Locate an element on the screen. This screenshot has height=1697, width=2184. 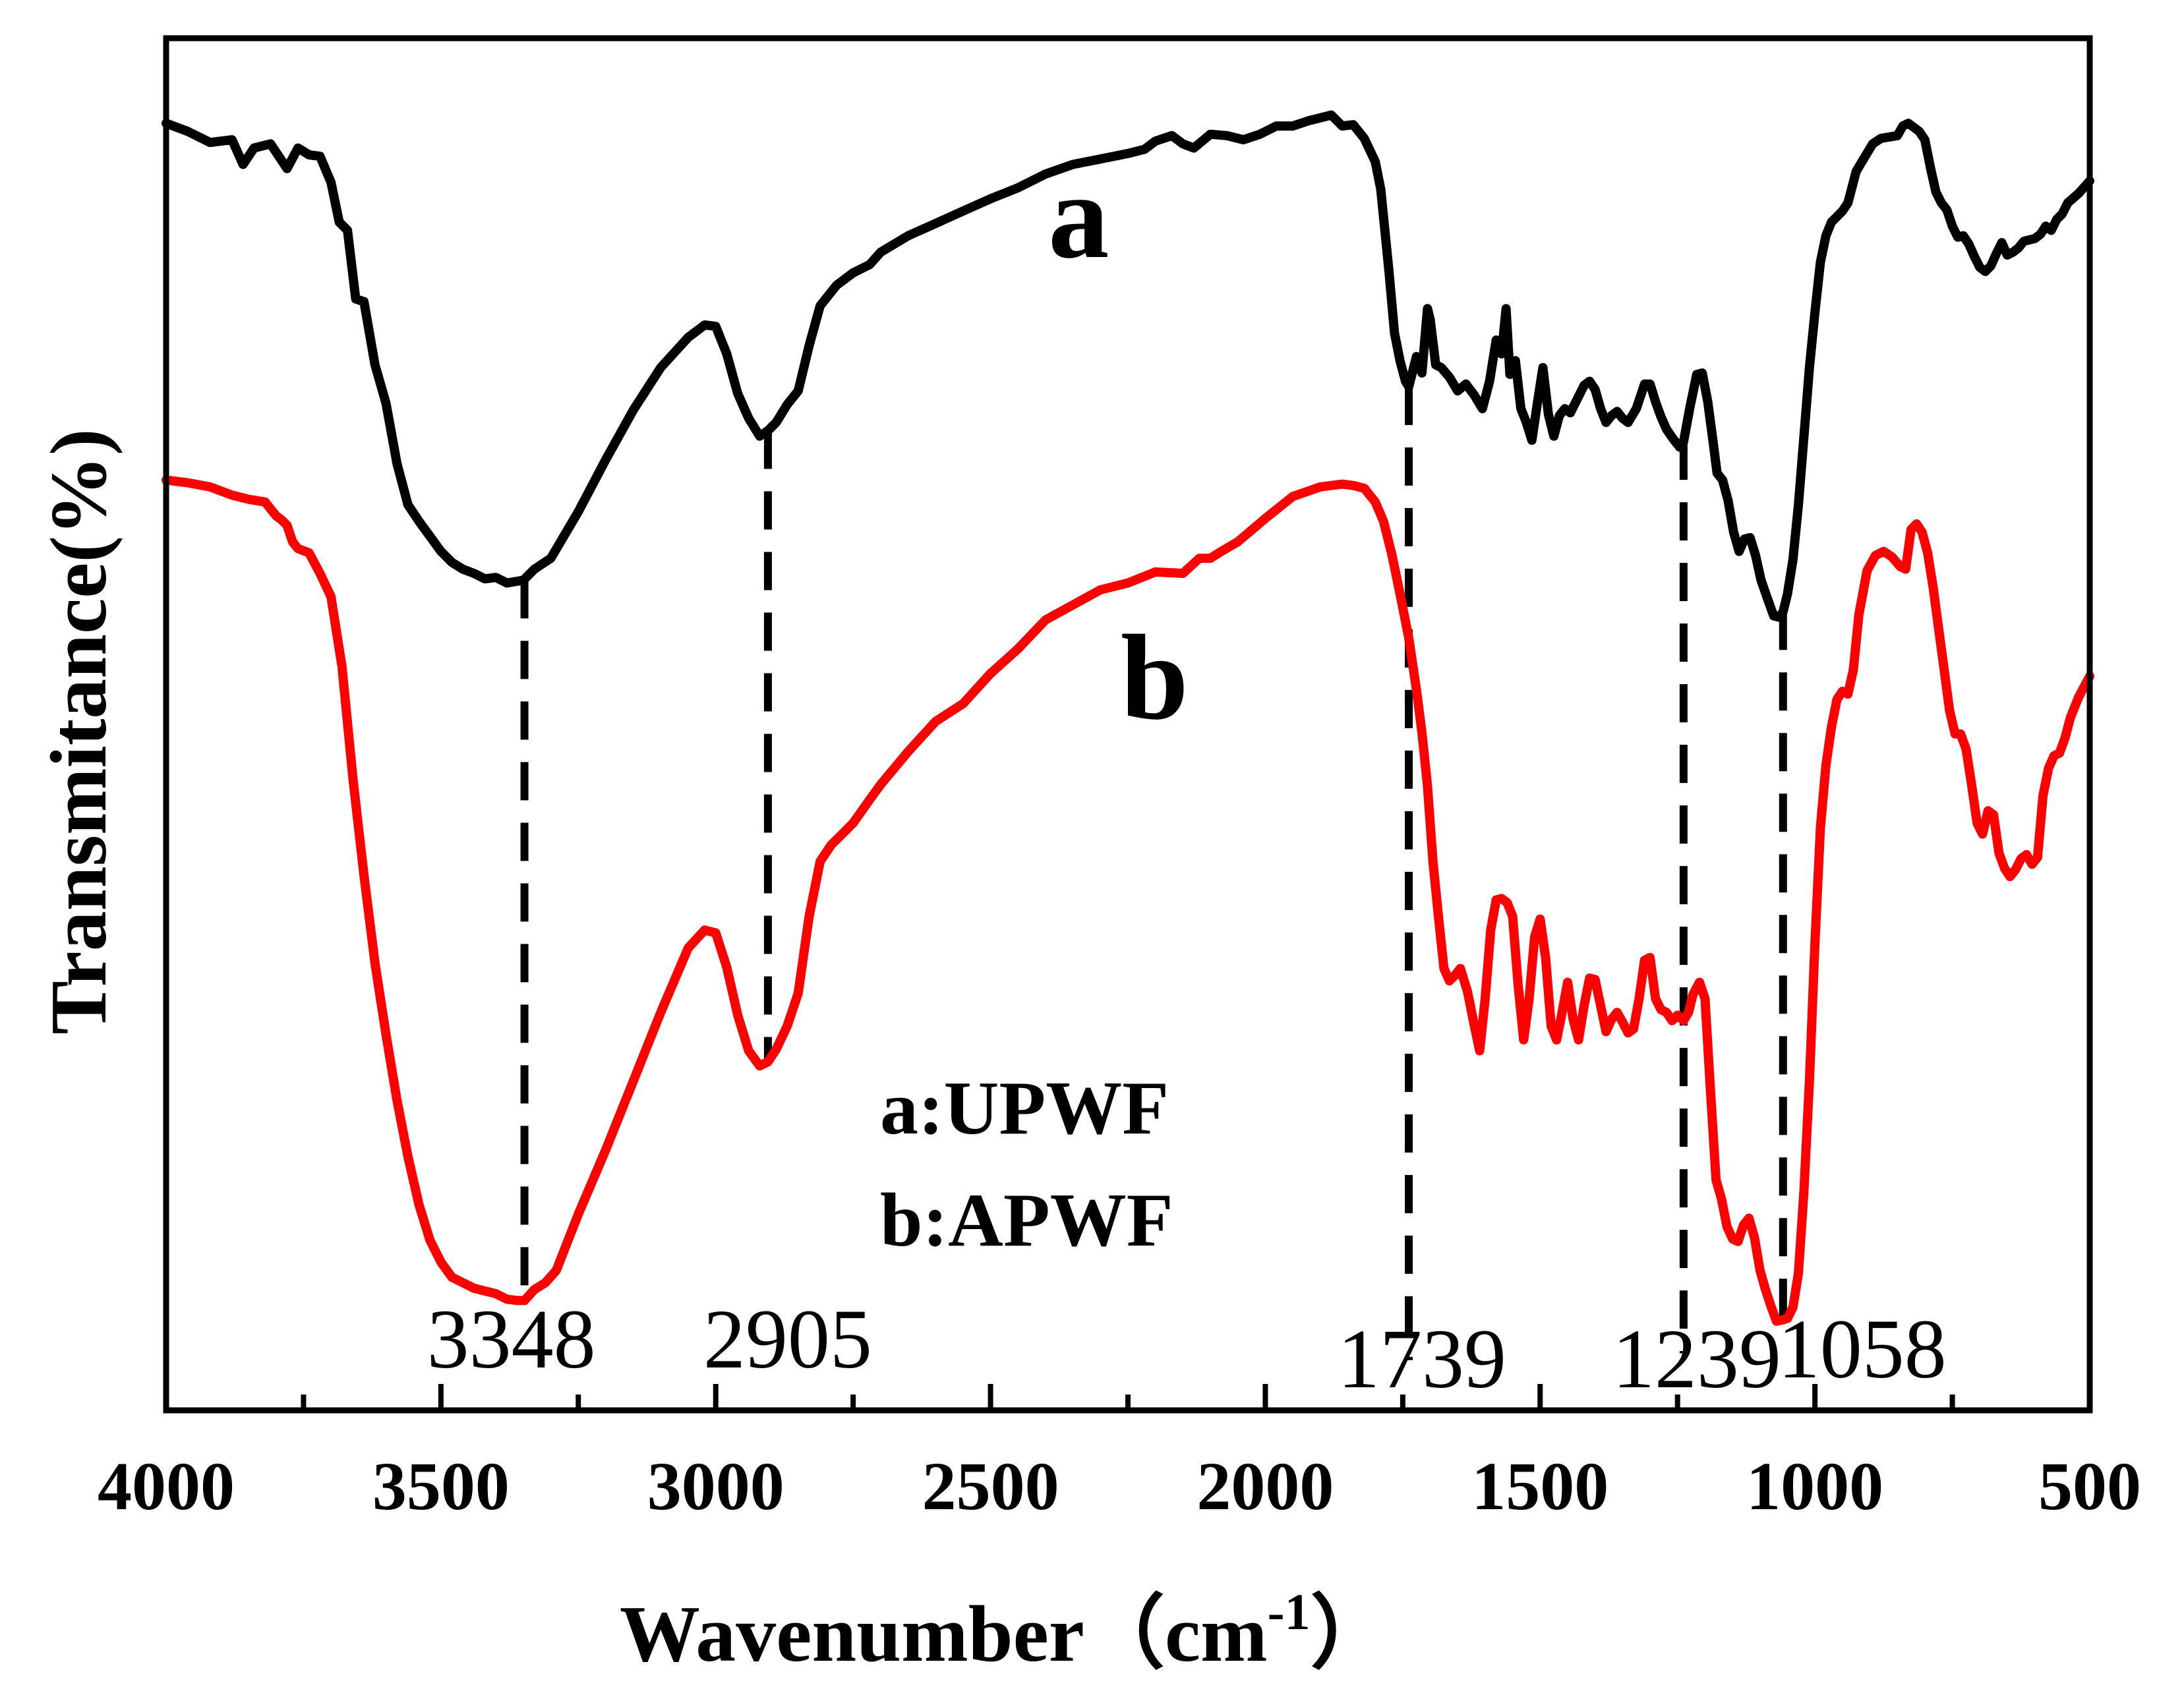
x-tick-label-4000: 4000 is located at coordinates (166, 1486).